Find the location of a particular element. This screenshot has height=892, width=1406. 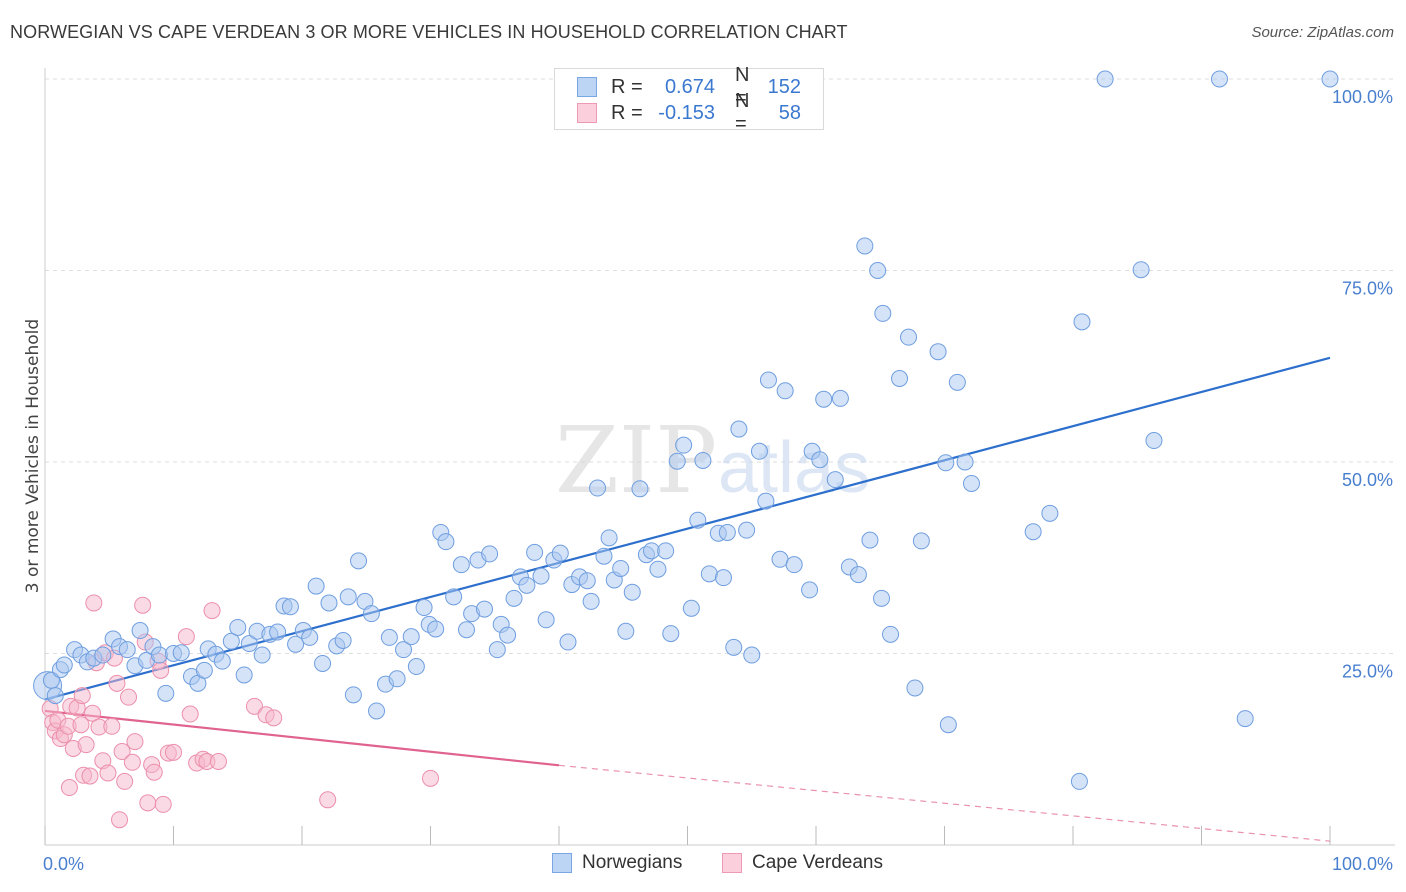

legend-label: Cape Verdeans is located at coordinates (817, 862).